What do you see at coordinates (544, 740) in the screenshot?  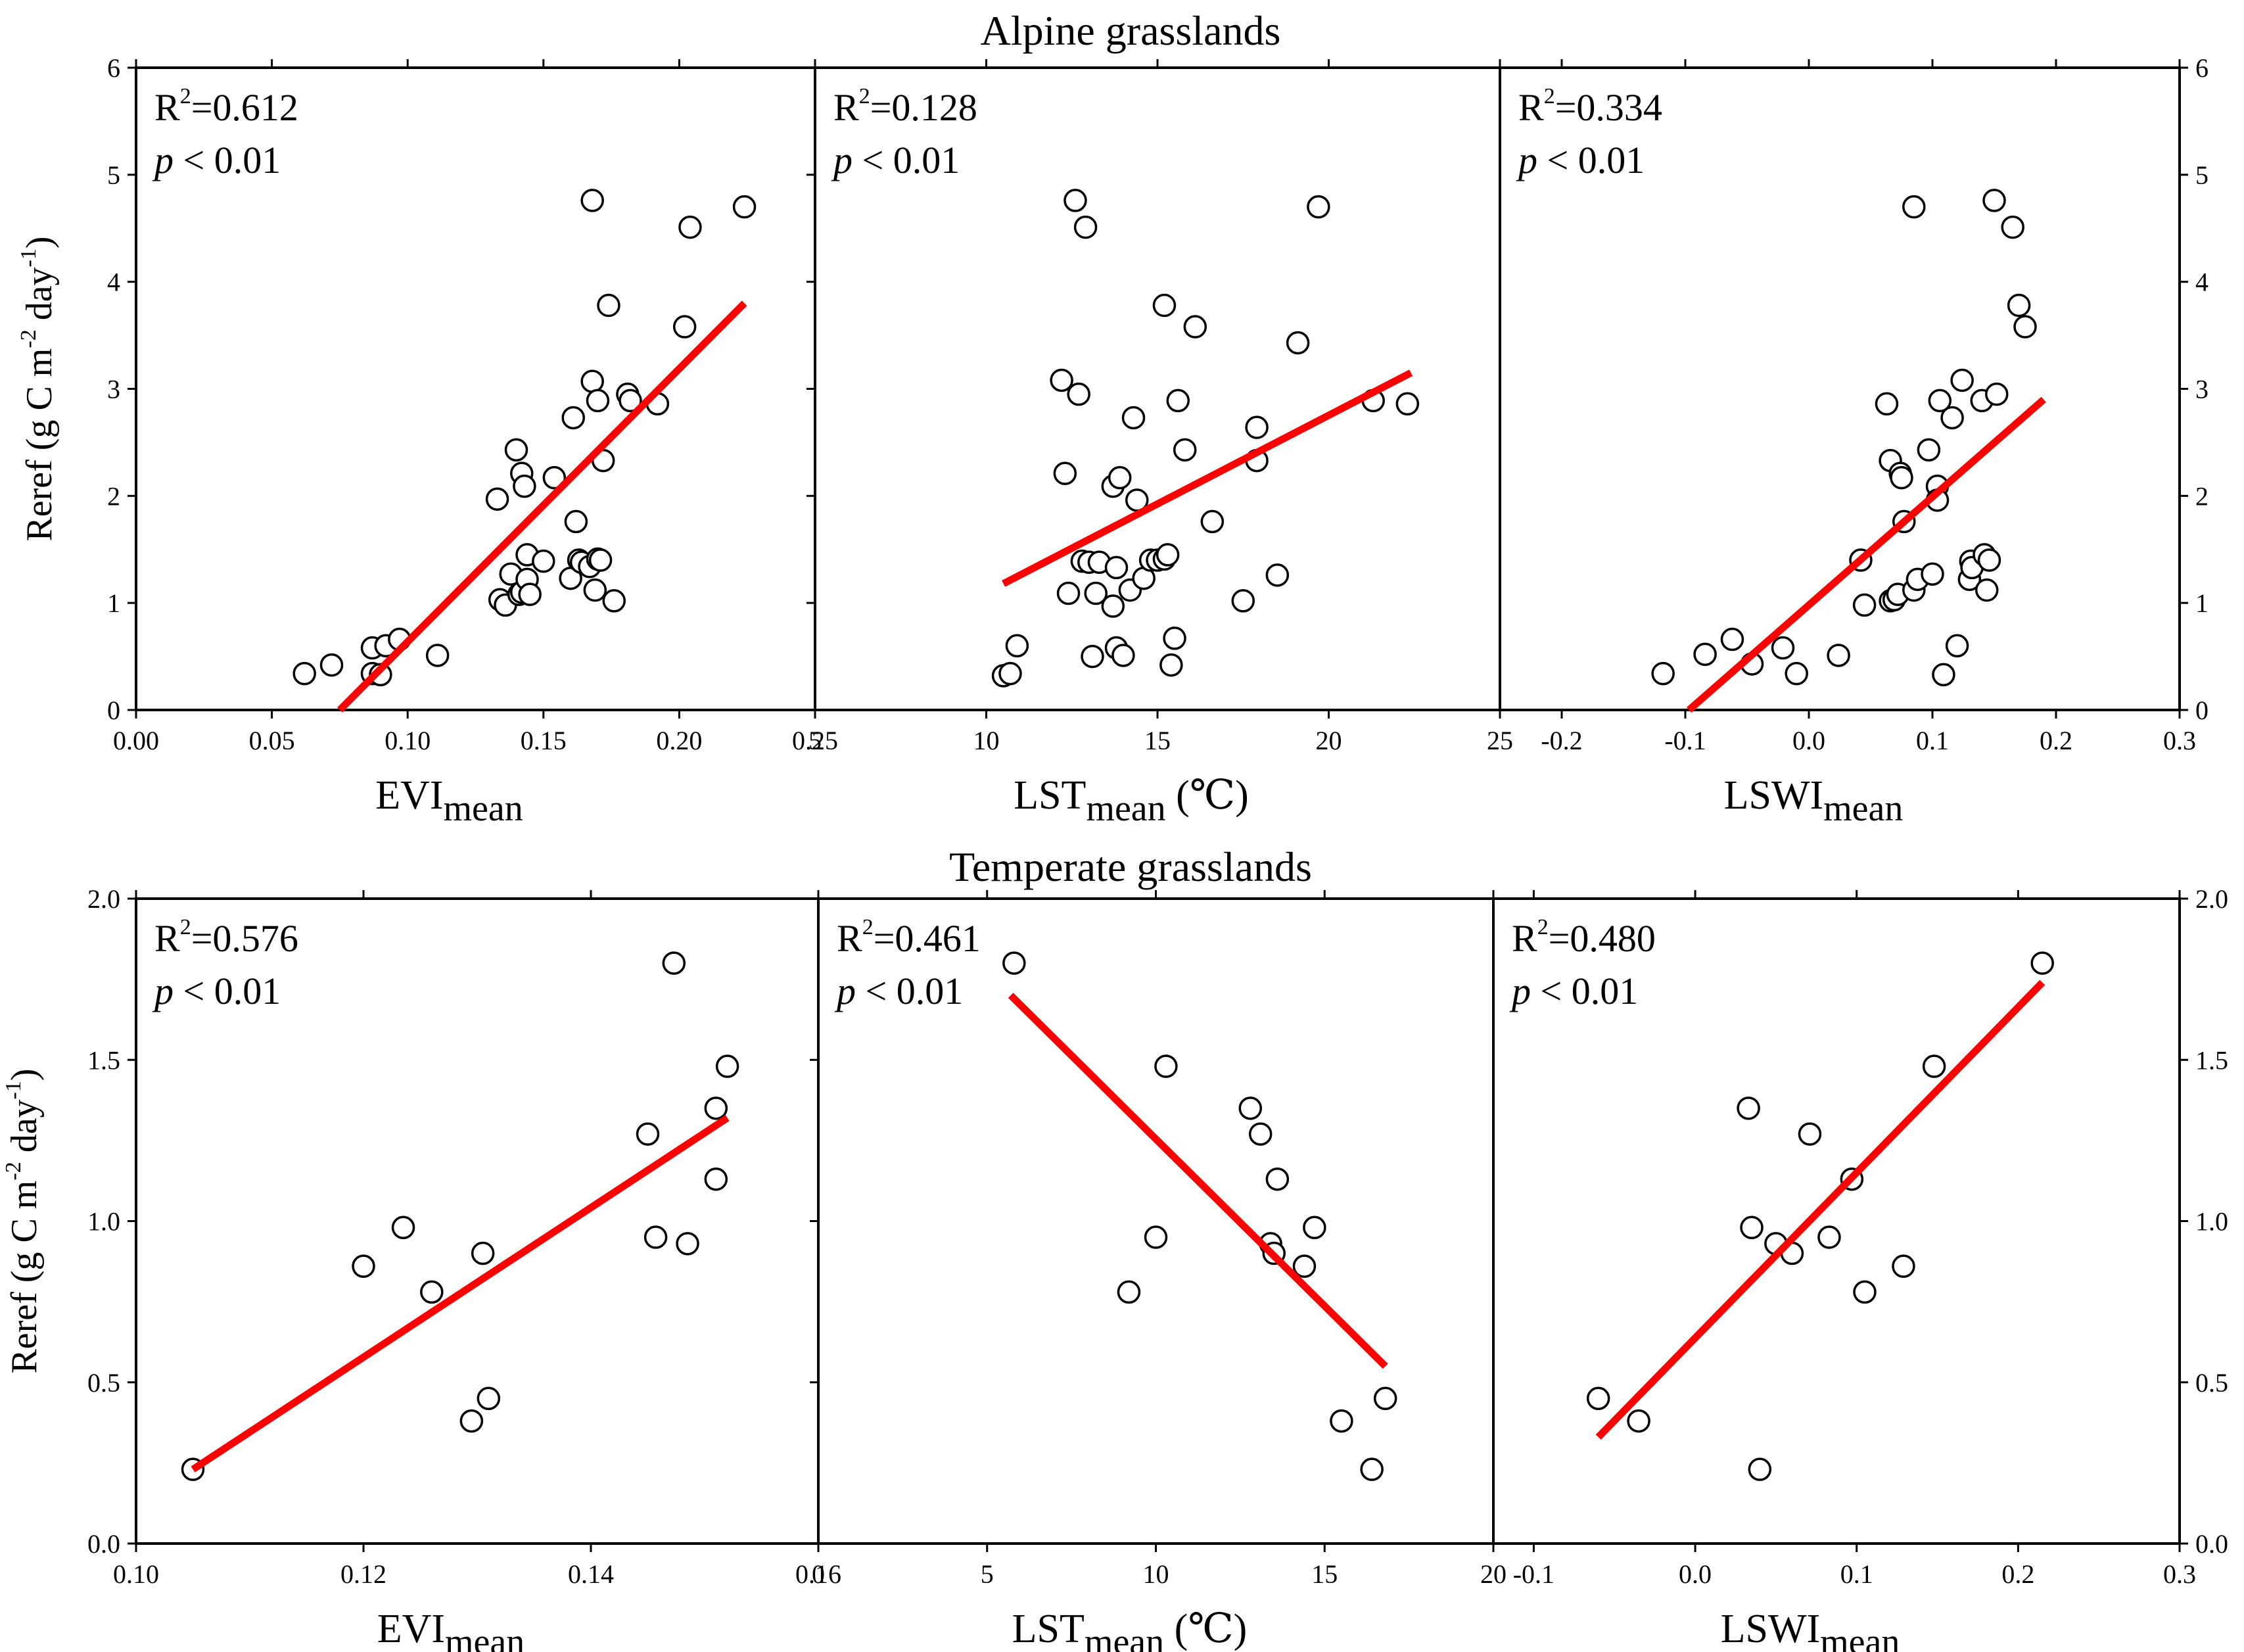 I see `x-tick-label: 0.15` at bounding box center [544, 740].